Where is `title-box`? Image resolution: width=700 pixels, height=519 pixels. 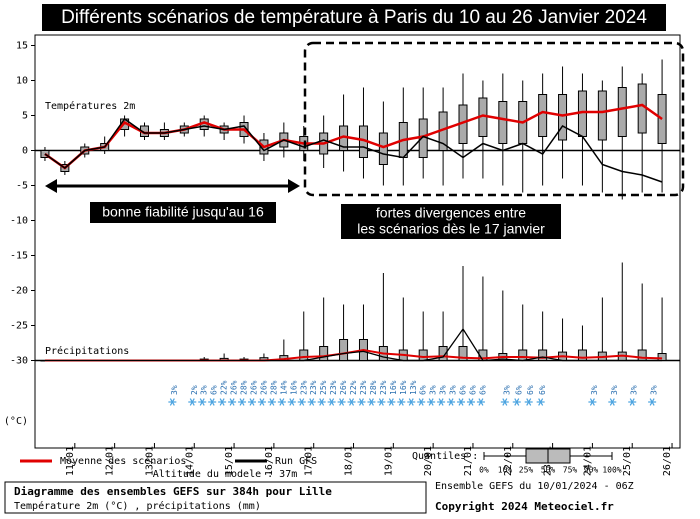 title-box is located at coordinates (354, 17).